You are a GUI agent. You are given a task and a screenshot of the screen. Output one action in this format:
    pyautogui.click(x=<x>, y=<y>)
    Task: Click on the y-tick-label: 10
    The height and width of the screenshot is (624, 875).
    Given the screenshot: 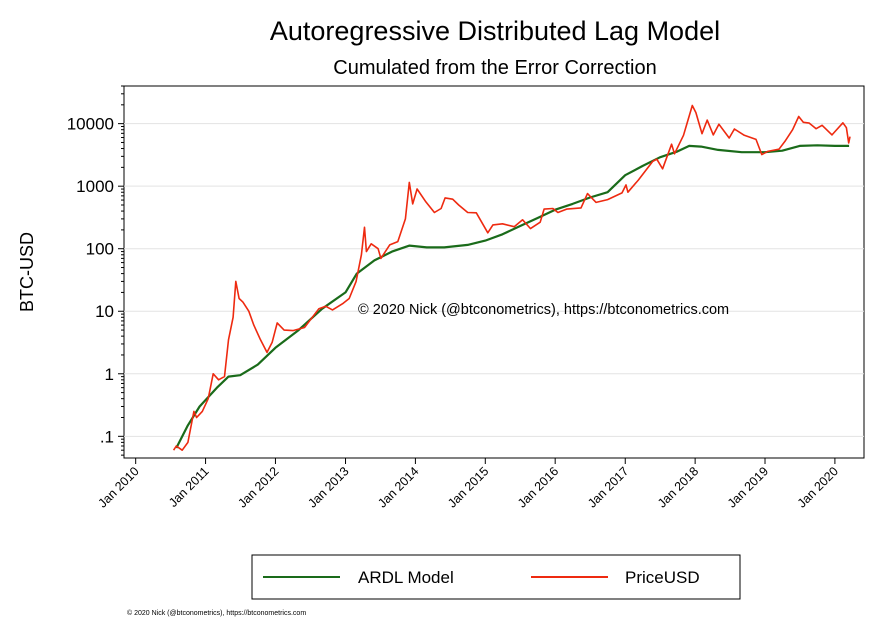 What is the action you would take?
    pyautogui.click(x=104, y=311)
    